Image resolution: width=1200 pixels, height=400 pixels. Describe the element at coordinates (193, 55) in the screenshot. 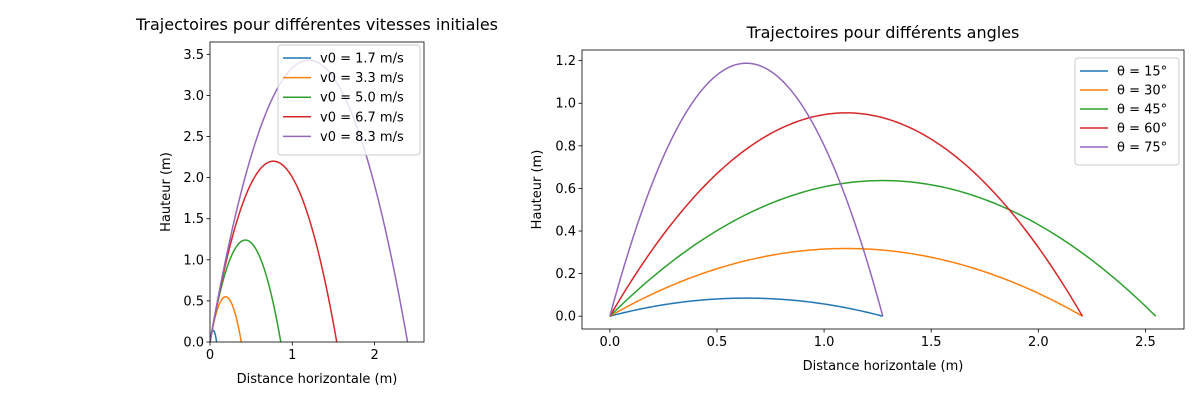

I see `y-tick-label: 3.5` at that location.